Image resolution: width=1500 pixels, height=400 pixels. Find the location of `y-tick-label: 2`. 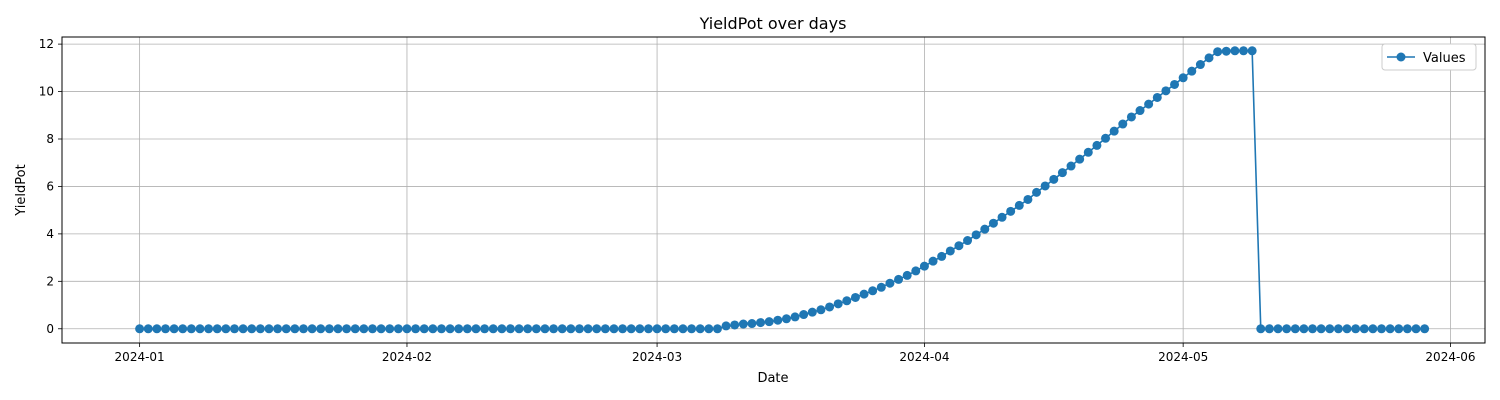

y-tick-label: 2 is located at coordinates (50, 281).